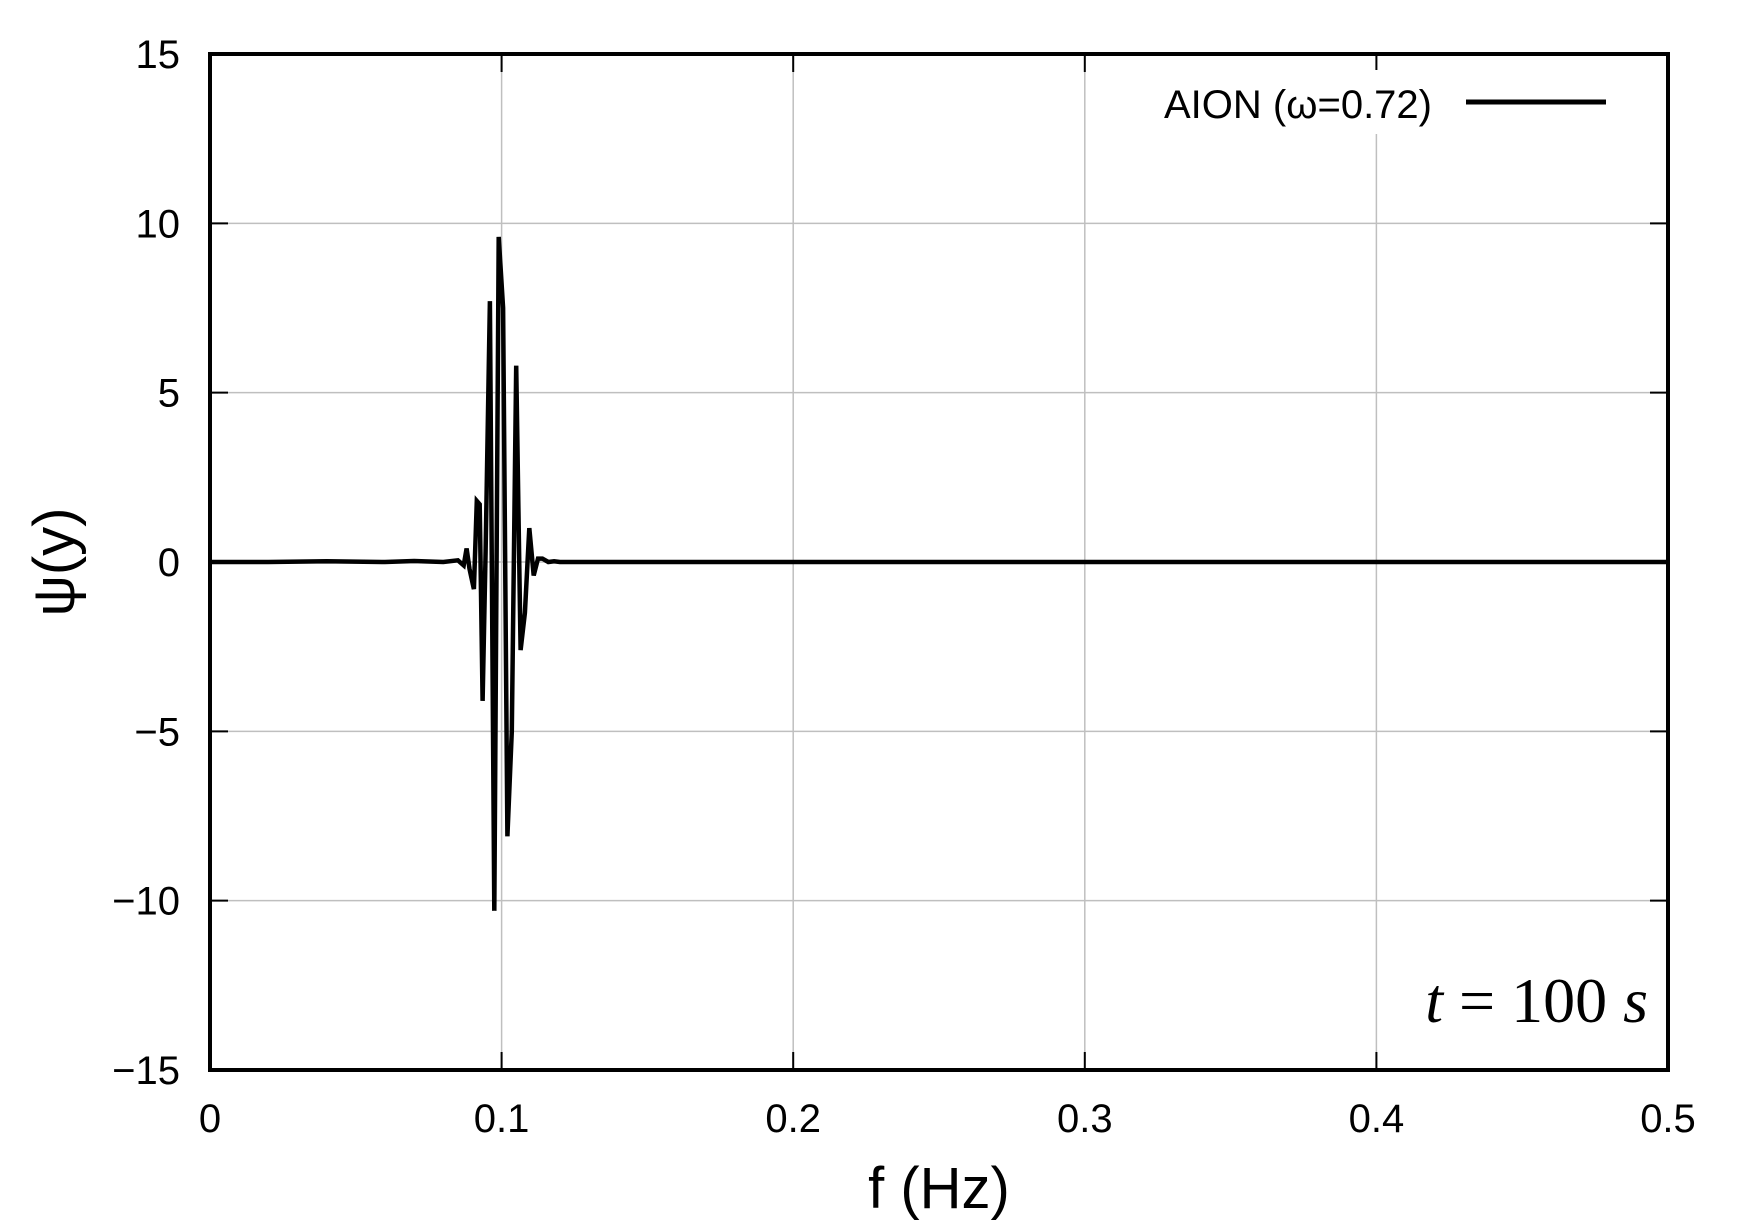 The width and height of the screenshot is (1750, 1222). What do you see at coordinates (939, 1188) in the screenshot?
I see `x-axis-label: f (Hz)` at bounding box center [939, 1188].